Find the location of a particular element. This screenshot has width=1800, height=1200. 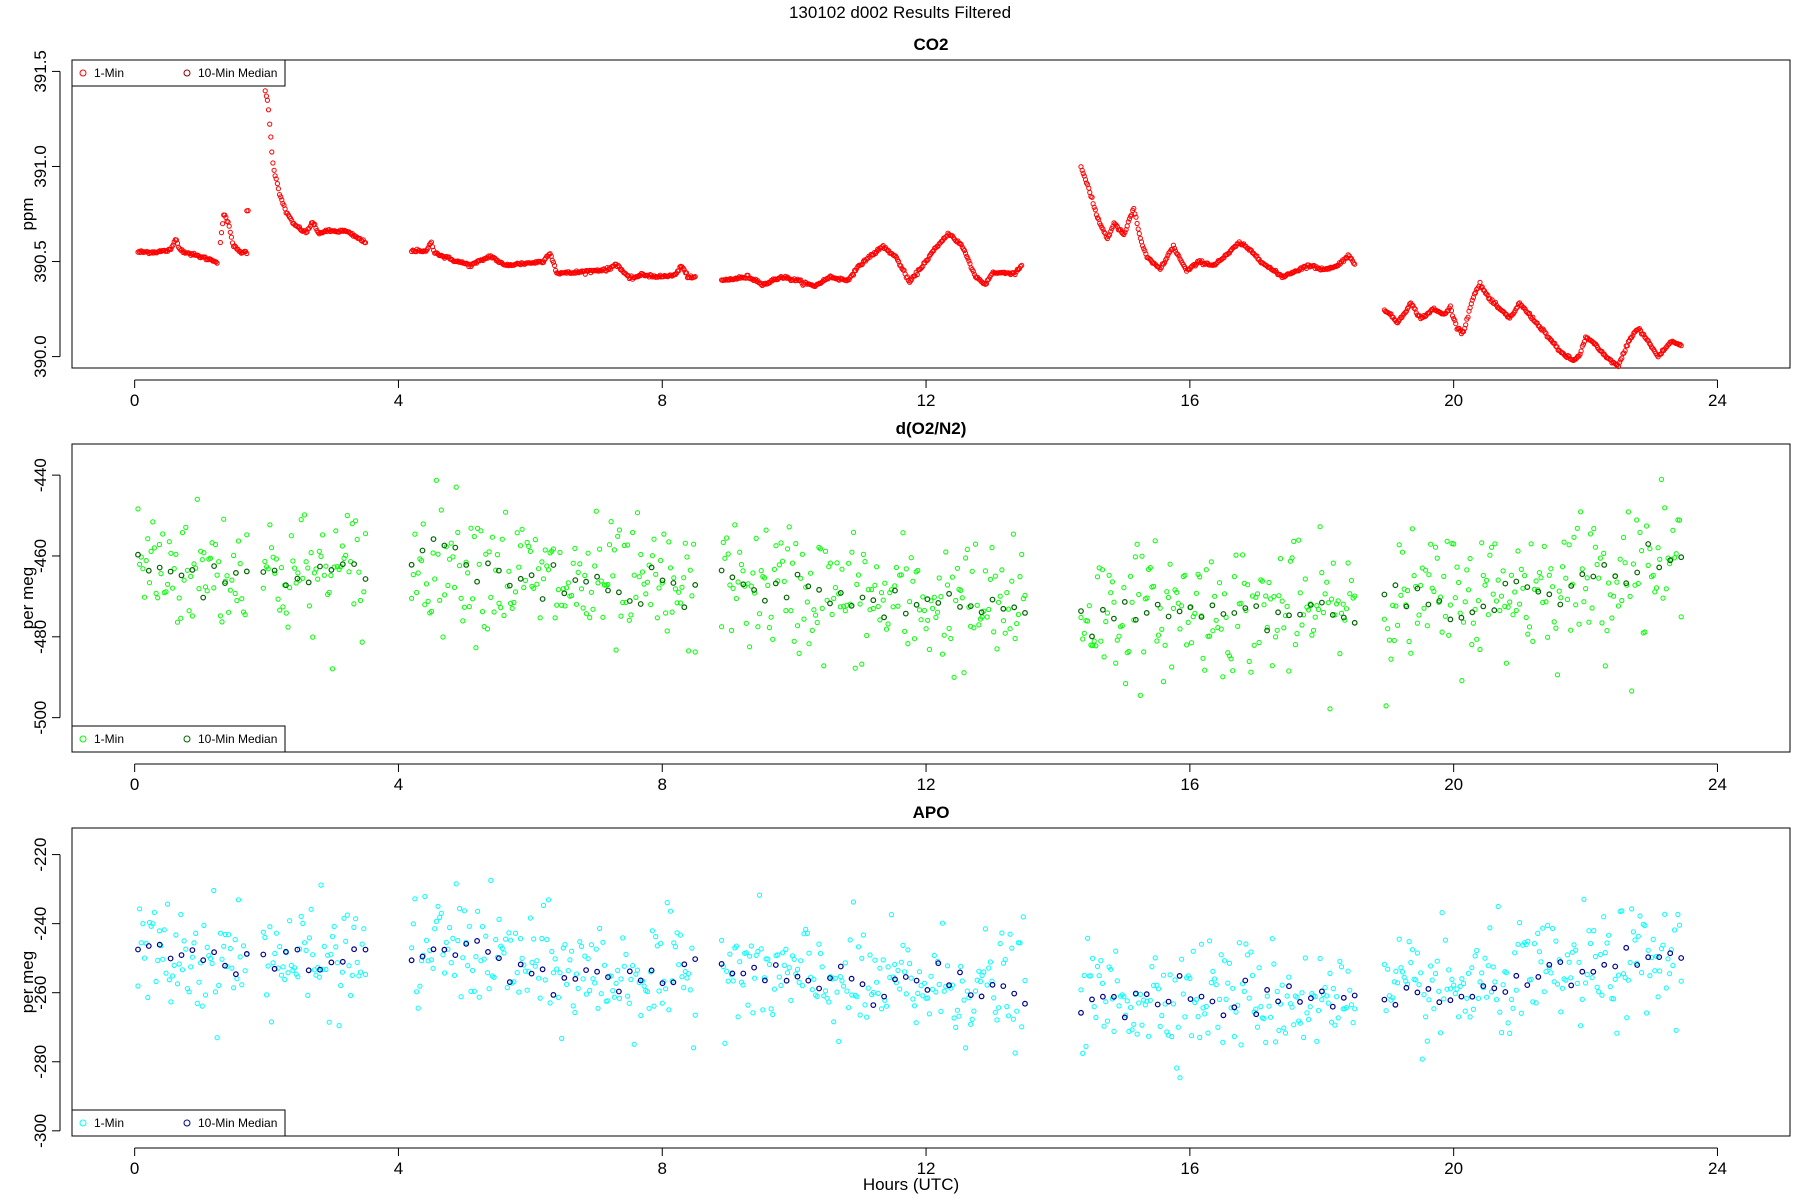

o2n2-y-axis: -500-480-460-440 is located at coordinates (46, 596).